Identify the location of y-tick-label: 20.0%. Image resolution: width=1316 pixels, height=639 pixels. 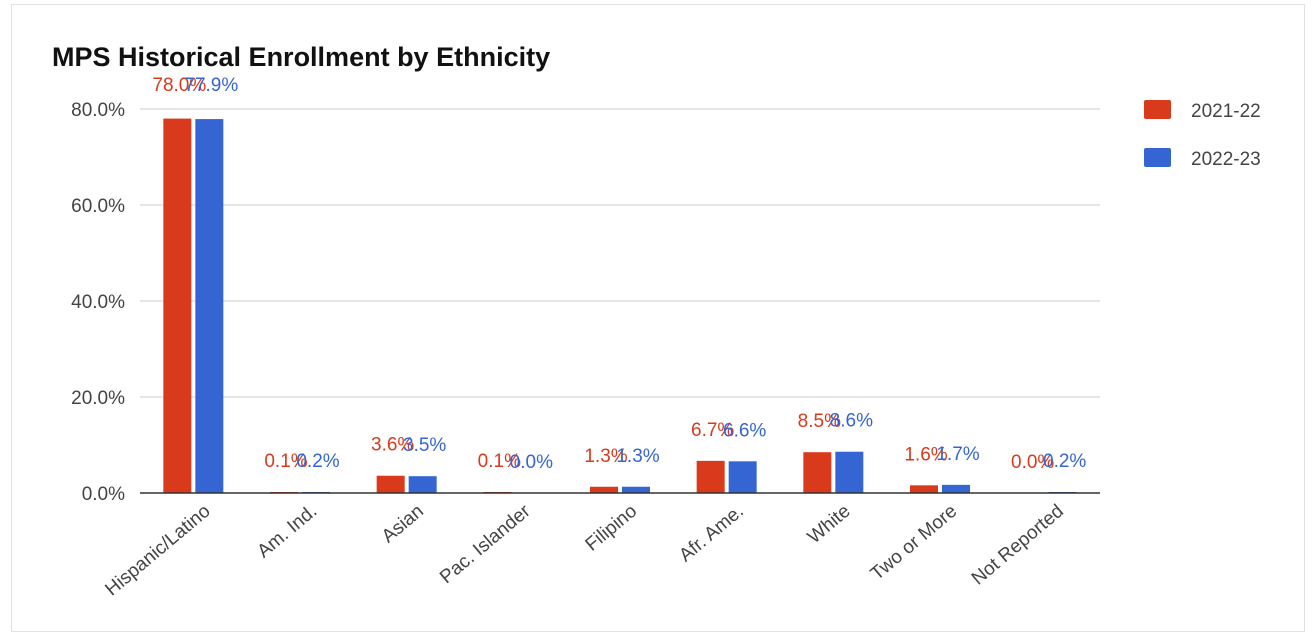
(98, 398).